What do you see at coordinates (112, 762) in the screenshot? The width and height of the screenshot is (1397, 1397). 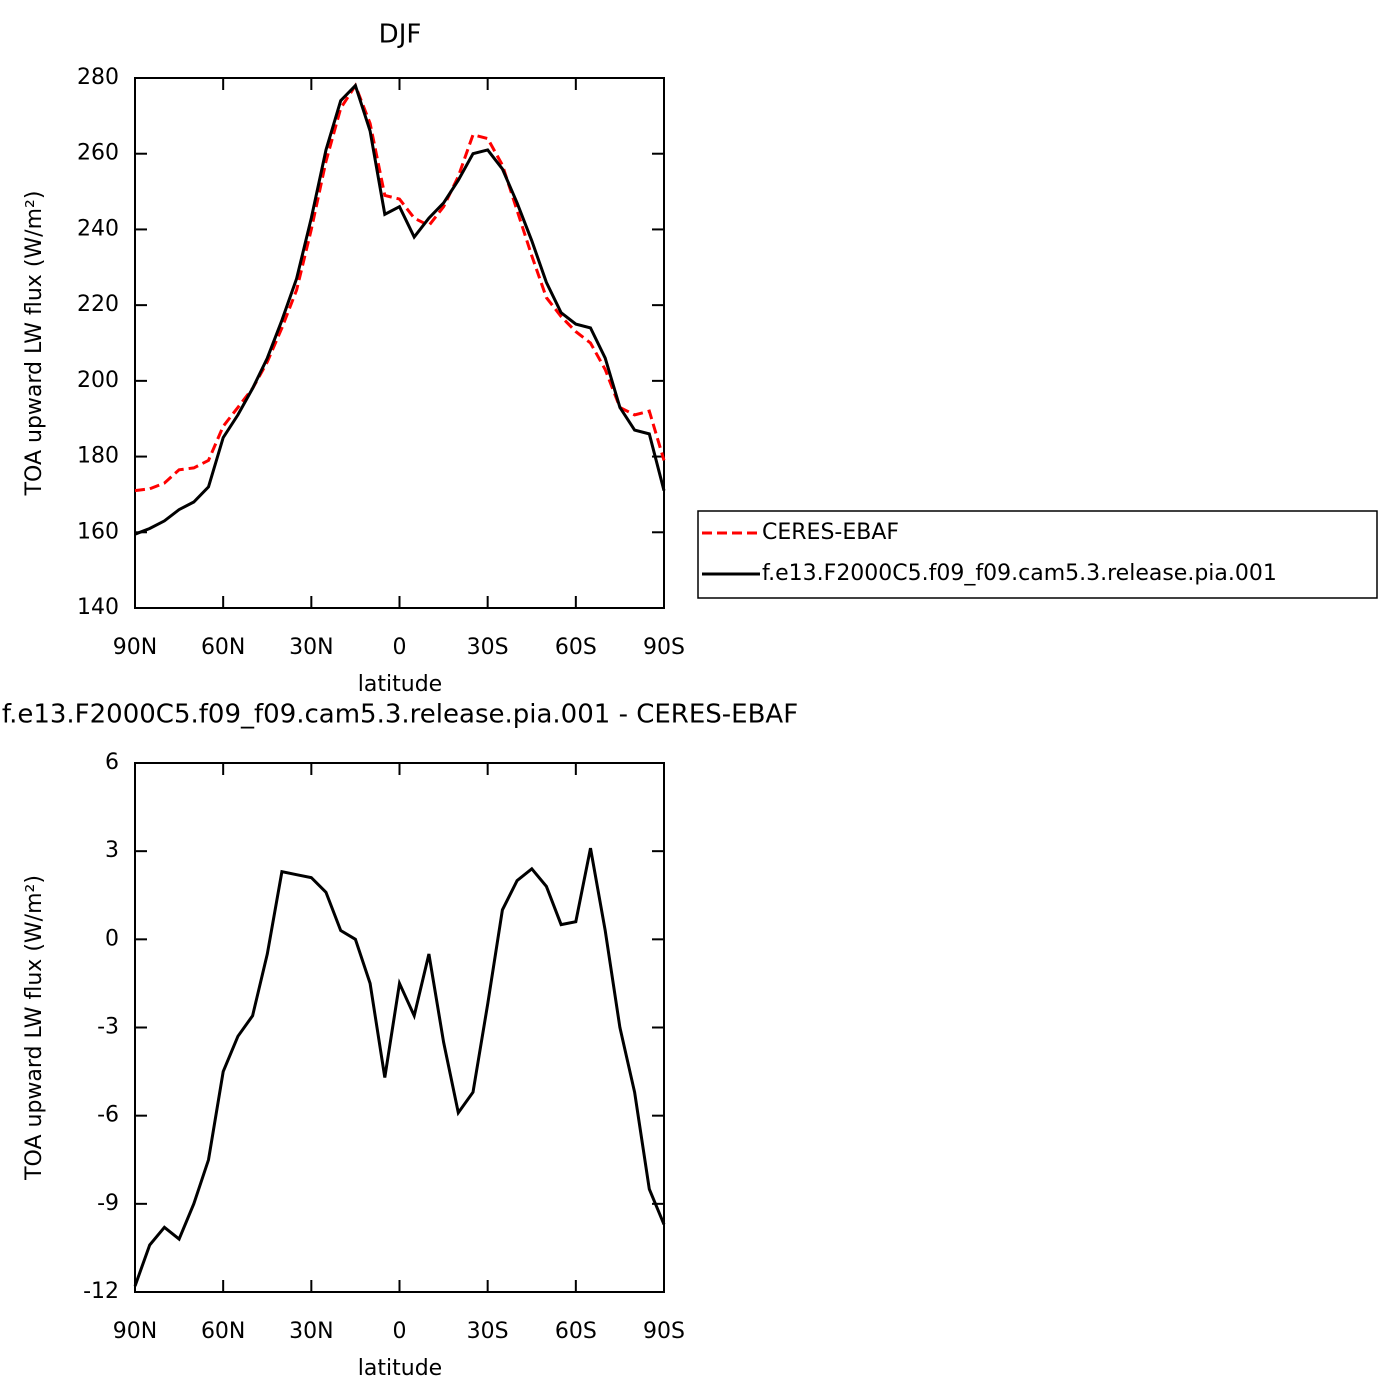 I see `y-tick-label: 6` at bounding box center [112, 762].